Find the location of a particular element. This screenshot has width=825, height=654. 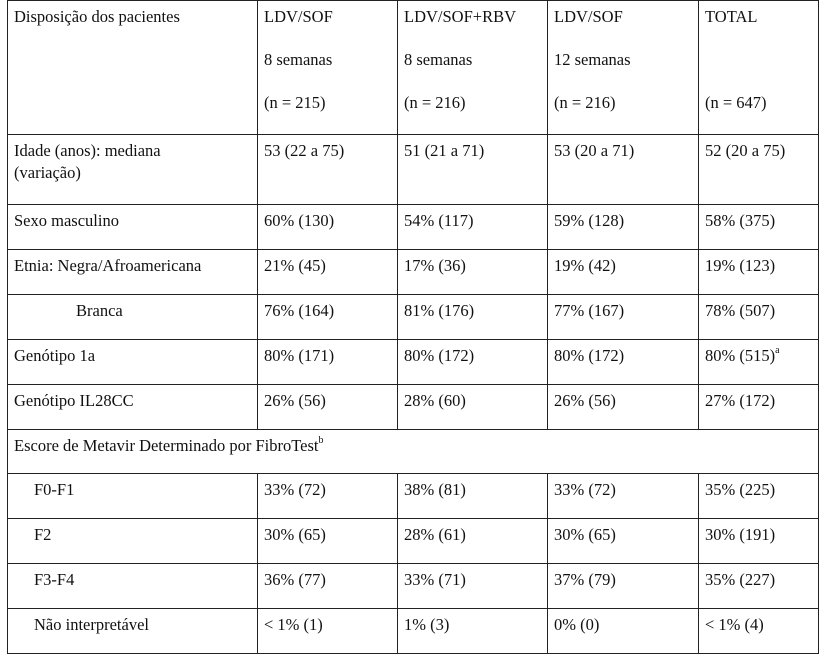

header-cell: LDV/SOF 12 semanas (n = 216) is located at coordinates (623, 67).